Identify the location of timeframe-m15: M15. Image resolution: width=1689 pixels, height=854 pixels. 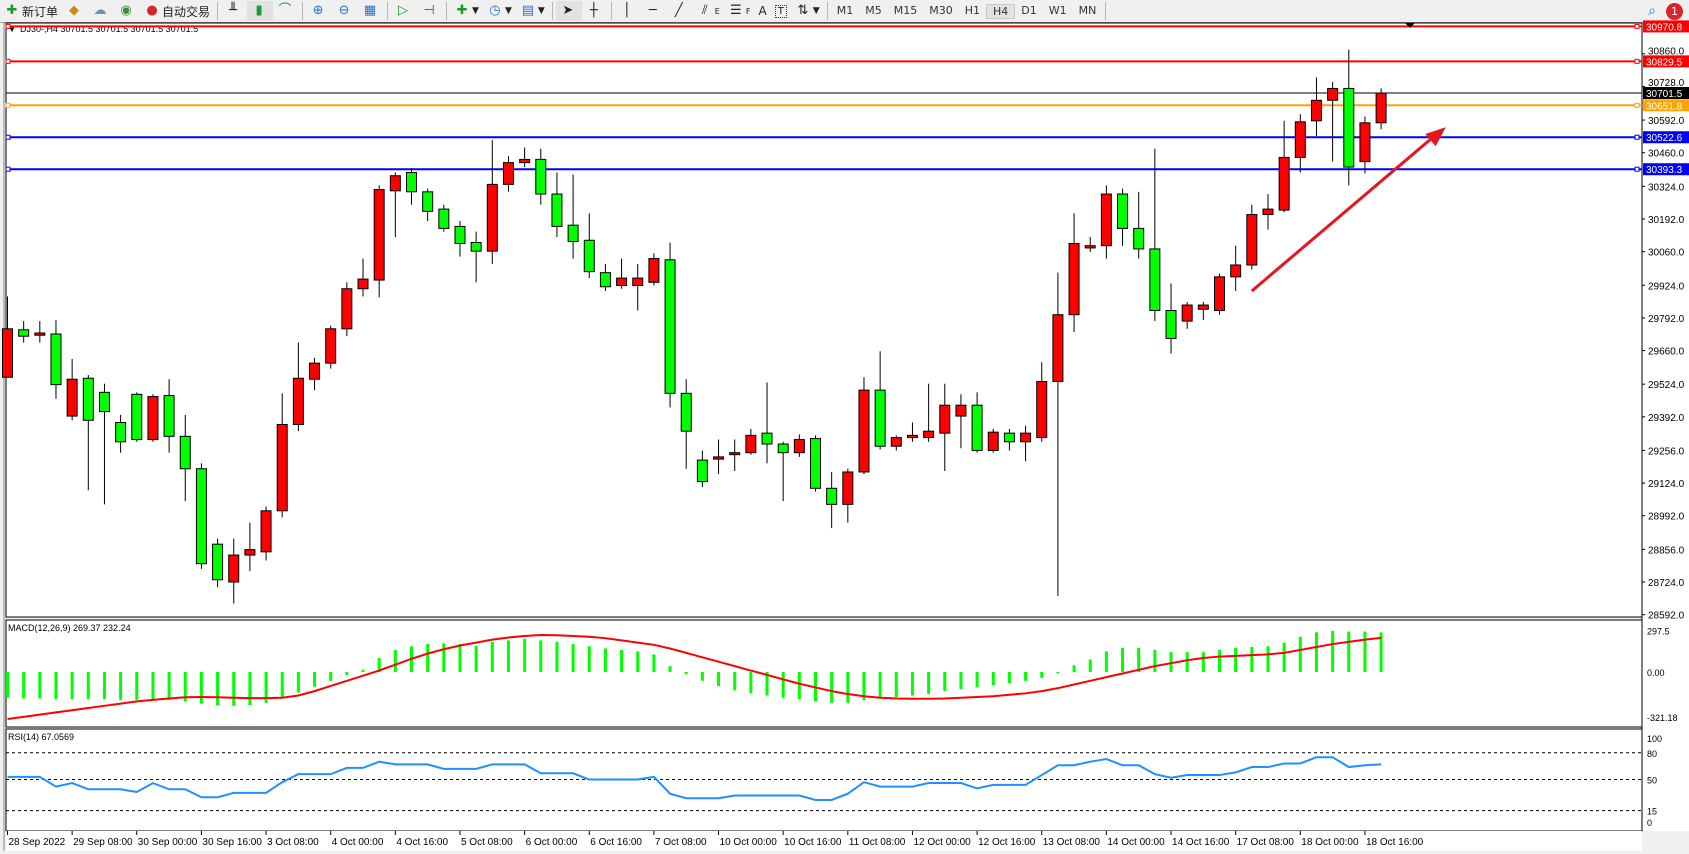
(905, 10).